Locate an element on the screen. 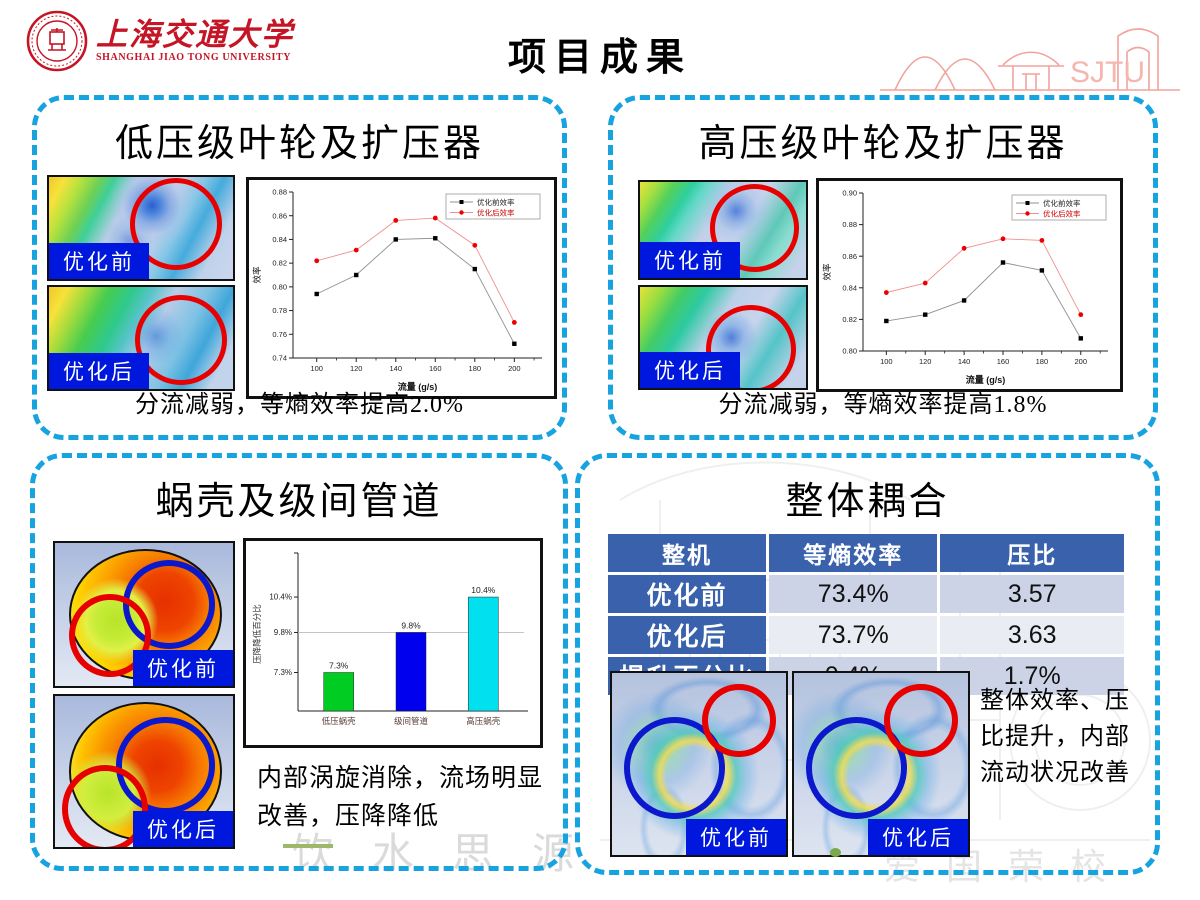  table-row: 优化前 73.4% 3.57 is located at coordinates (866, 594).